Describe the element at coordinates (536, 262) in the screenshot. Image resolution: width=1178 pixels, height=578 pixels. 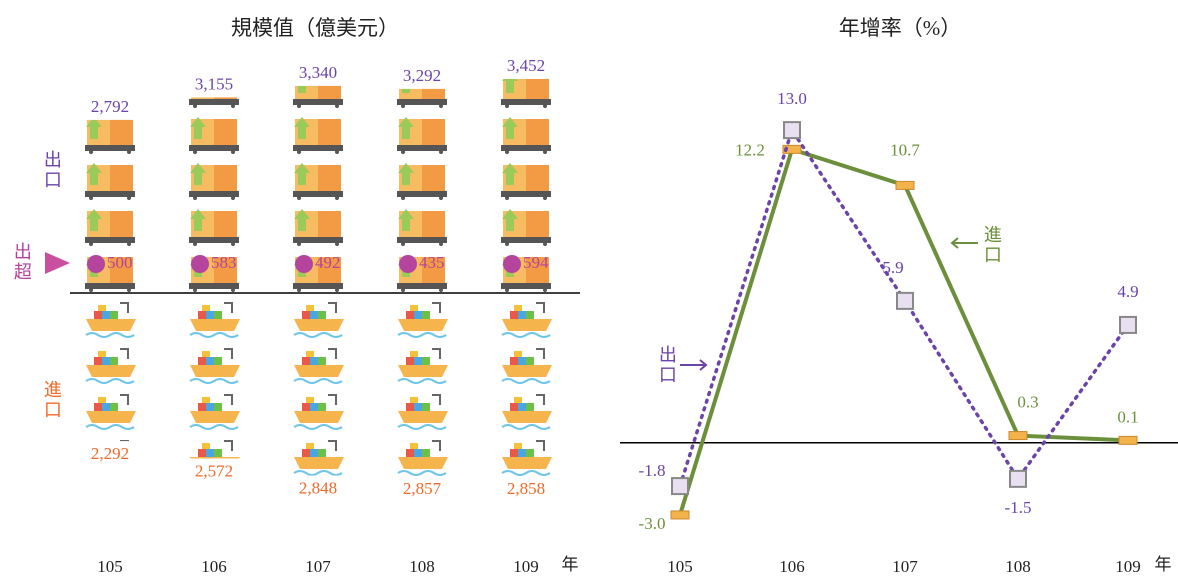
I see `value-label: 594` at that location.